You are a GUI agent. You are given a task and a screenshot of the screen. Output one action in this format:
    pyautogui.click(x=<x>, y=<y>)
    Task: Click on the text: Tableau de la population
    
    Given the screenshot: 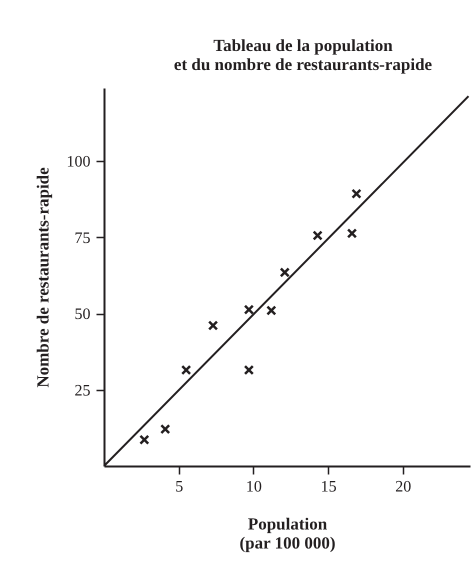 What is the action you would take?
    pyautogui.click(x=303, y=45)
    